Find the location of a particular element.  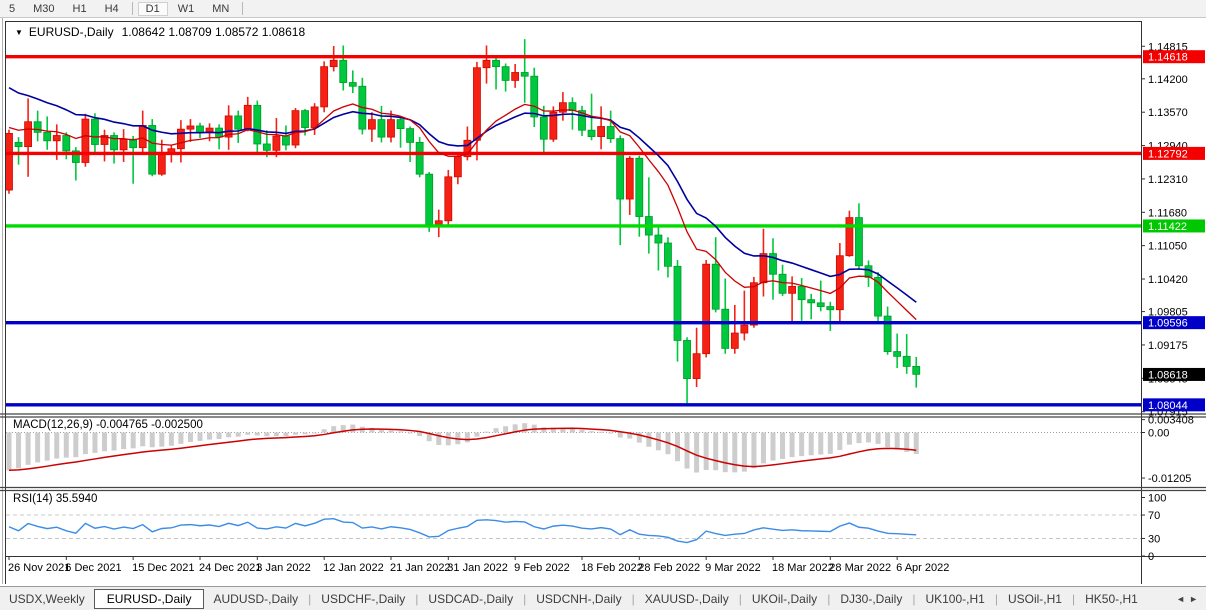

date-tick-label: 18 Mar 2022 is located at coordinates (803, 568).